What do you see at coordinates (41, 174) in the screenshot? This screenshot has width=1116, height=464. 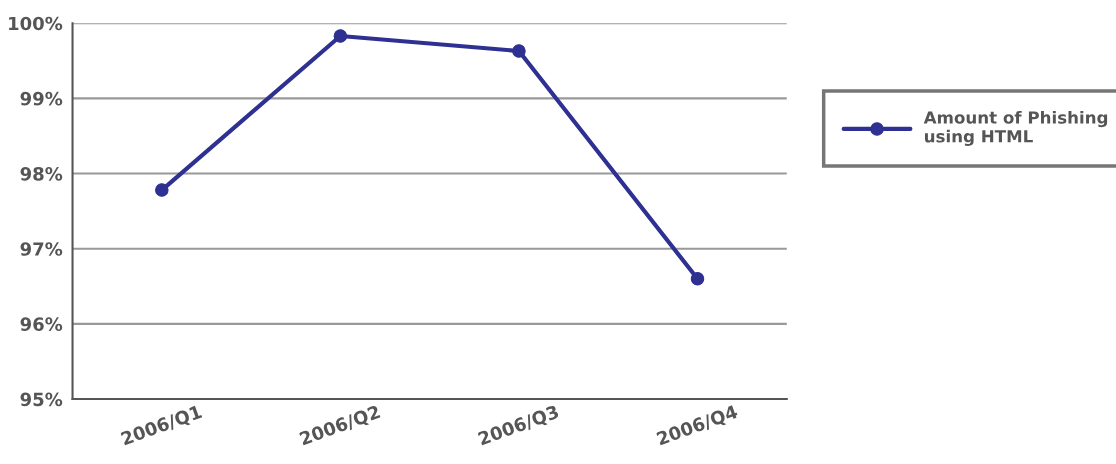 I see `y-tick-label: 98%` at bounding box center [41, 174].